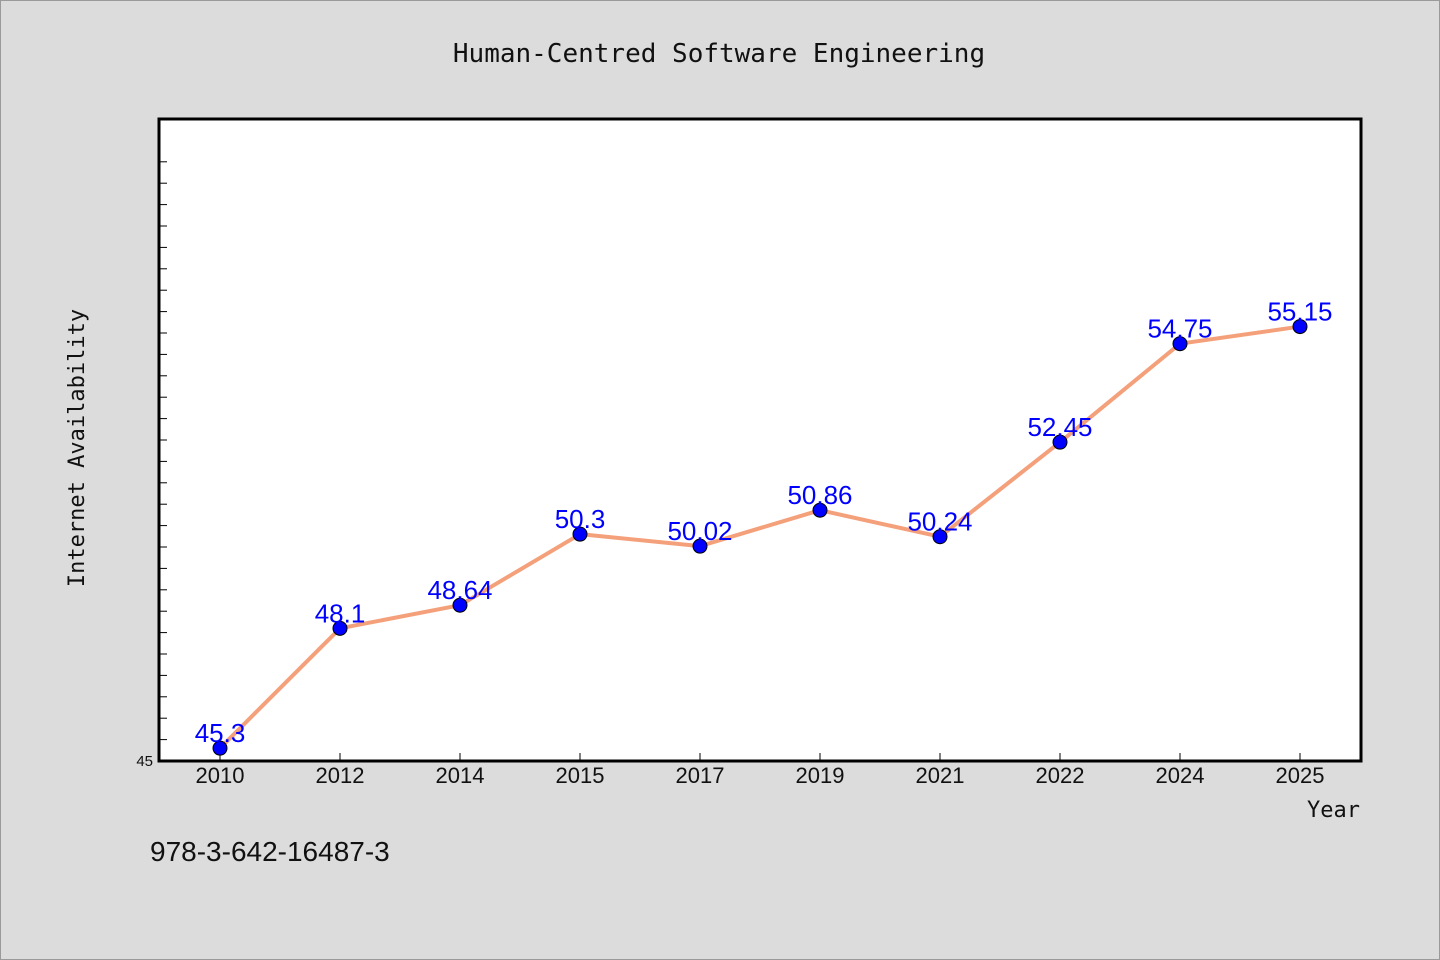 The width and height of the screenshot is (1440, 960). What do you see at coordinates (1180, 775) in the screenshot?
I see `x-tick-label: 2024` at bounding box center [1180, 775].